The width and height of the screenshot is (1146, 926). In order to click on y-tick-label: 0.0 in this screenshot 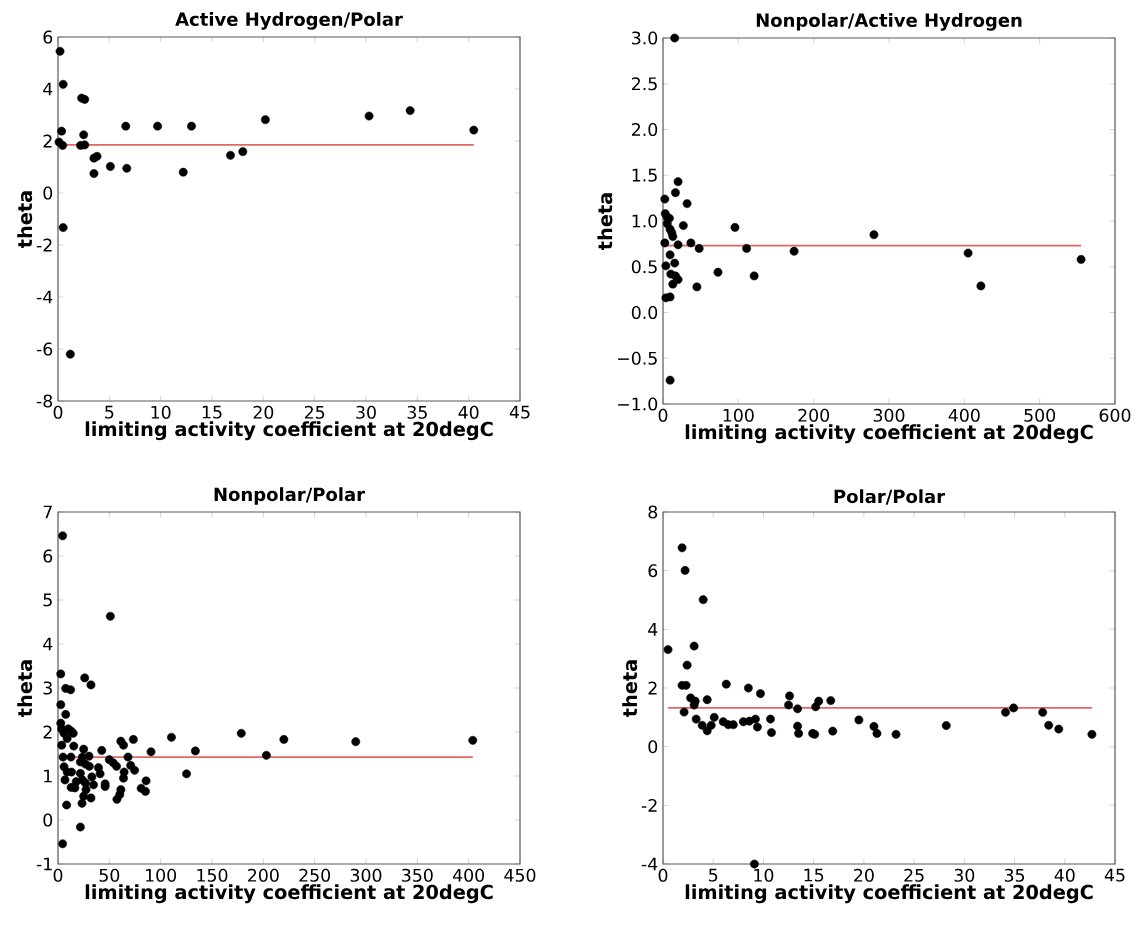, I will do `click(644, 312)`.